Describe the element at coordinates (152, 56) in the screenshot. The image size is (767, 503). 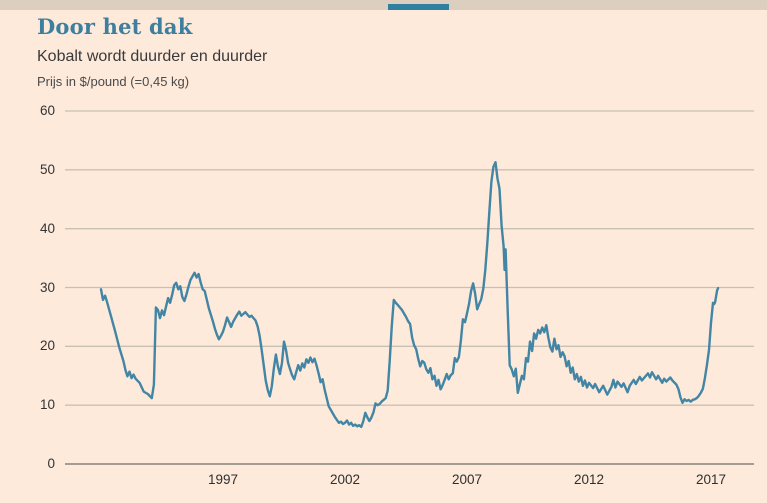
I see `chart-subtitle: Kobalt wordt duurder en duurder` at that location.